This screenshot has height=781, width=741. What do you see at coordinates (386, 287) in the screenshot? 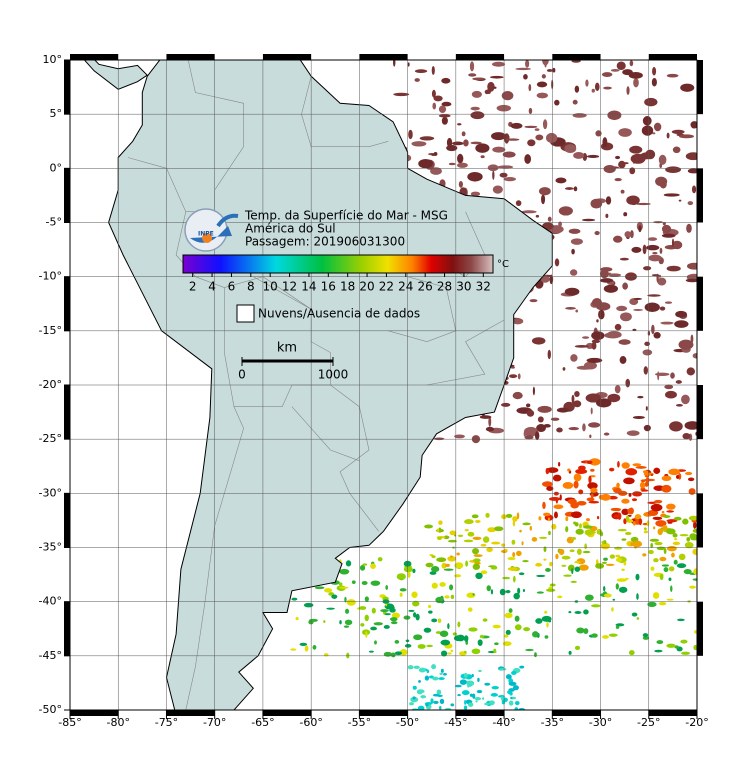
I see `colorbar-tick-label: 22` at bounding box center [386, 287].